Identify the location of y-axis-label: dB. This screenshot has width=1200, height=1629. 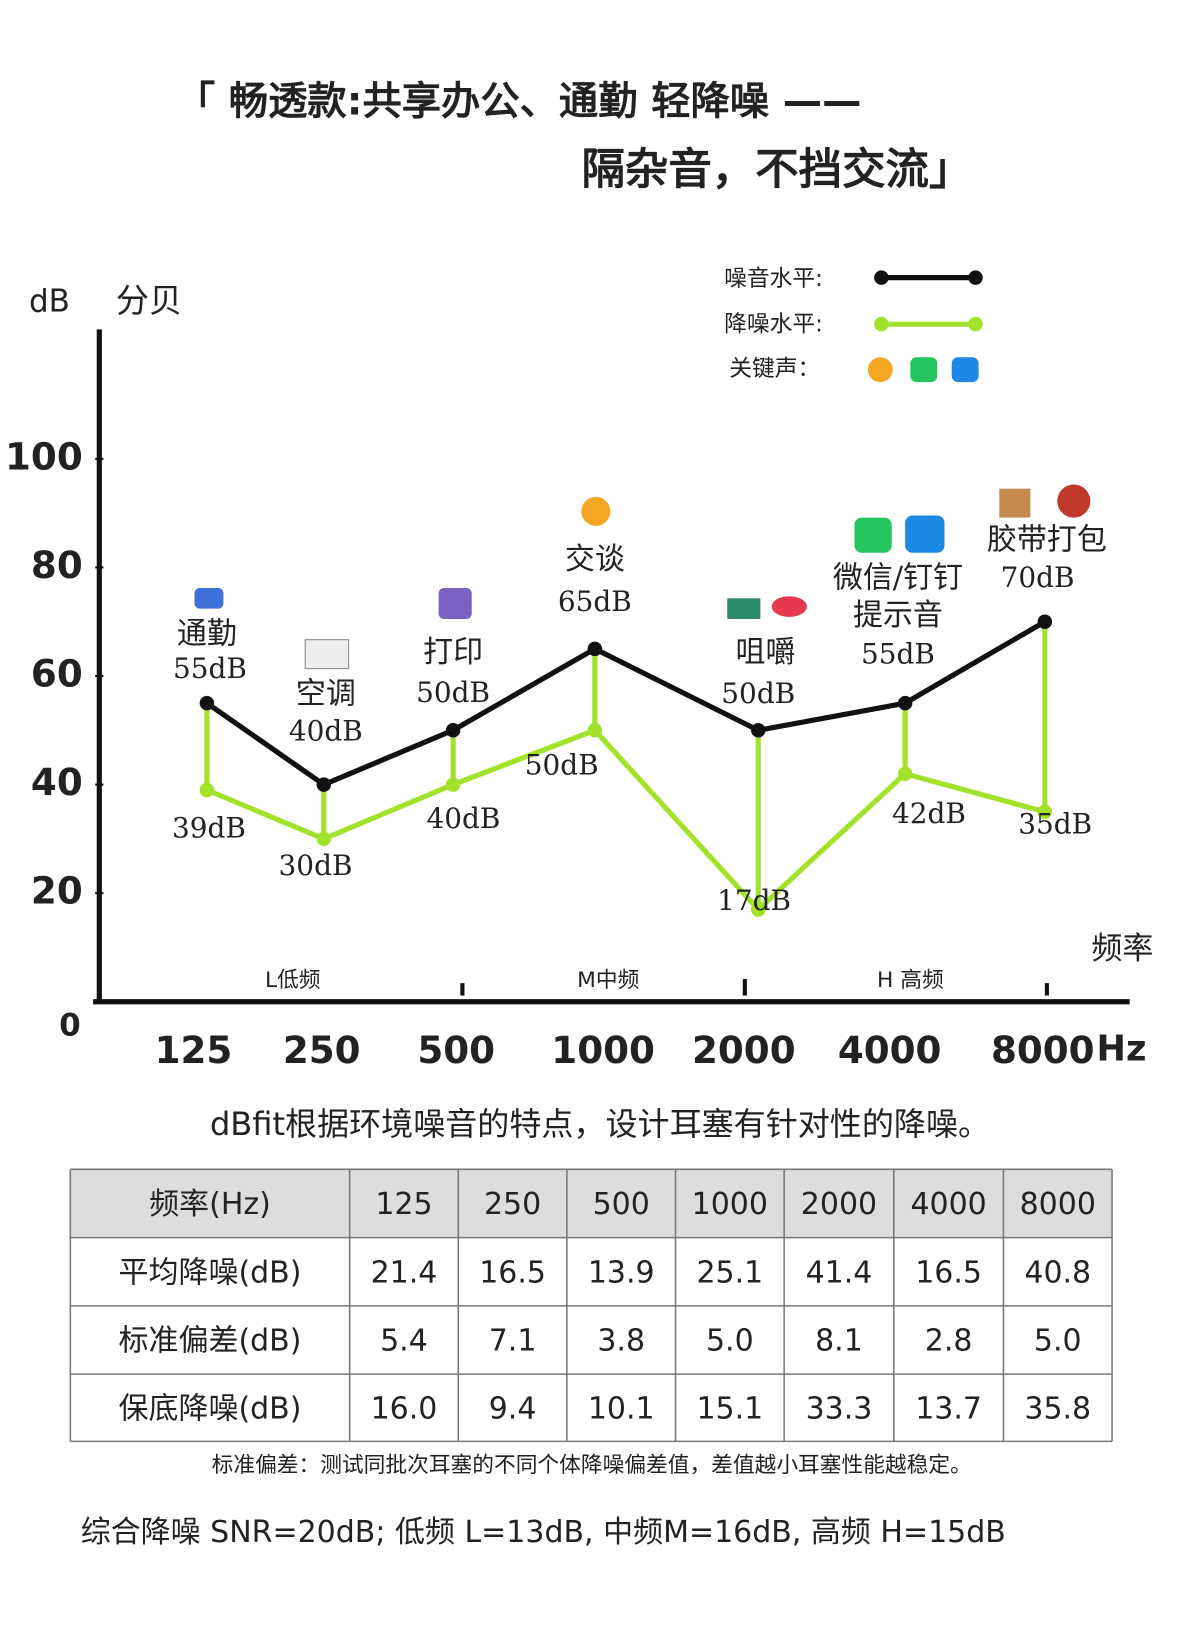
(49, 301).